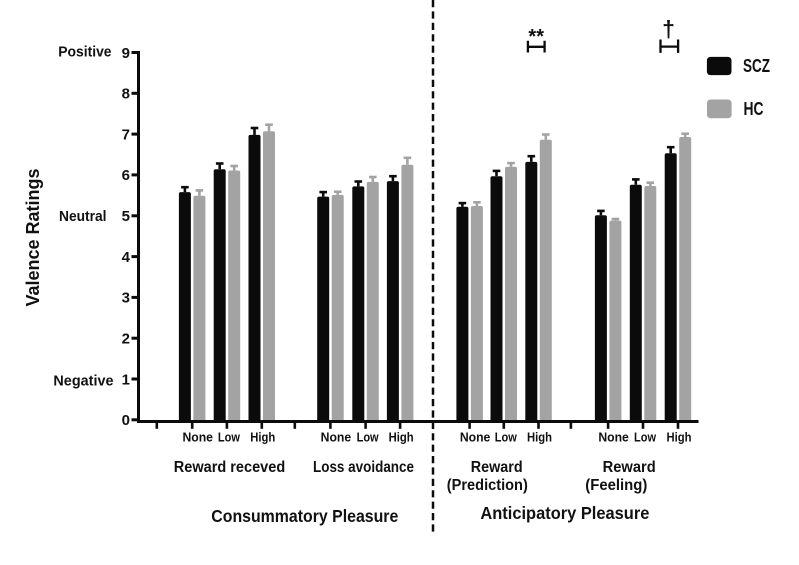  I want to click on svg-text: 2, so click(126, 339).